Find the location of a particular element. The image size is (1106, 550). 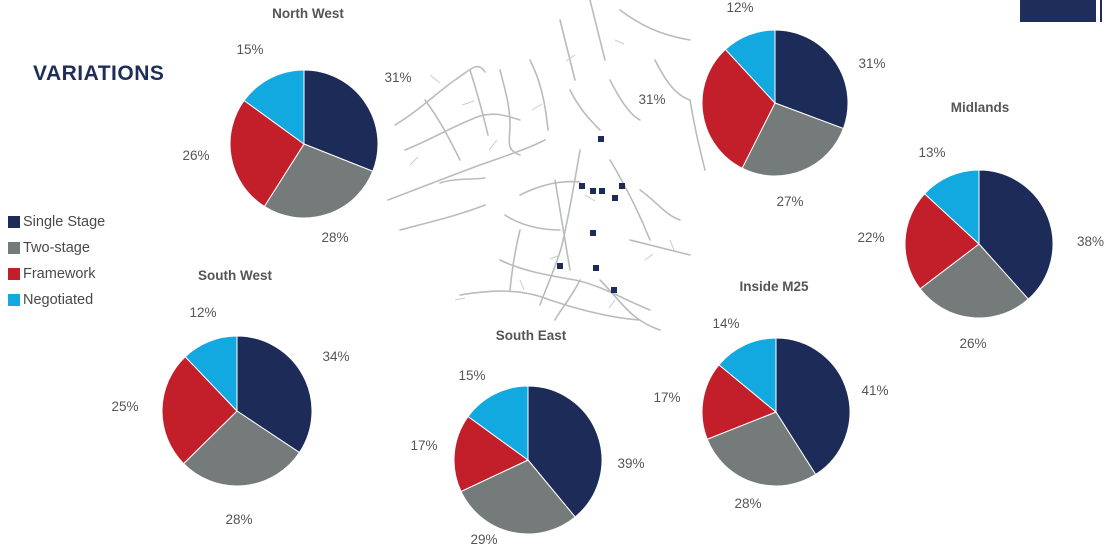

legend-swatch-negotiated is located at coordinates (14, 300).